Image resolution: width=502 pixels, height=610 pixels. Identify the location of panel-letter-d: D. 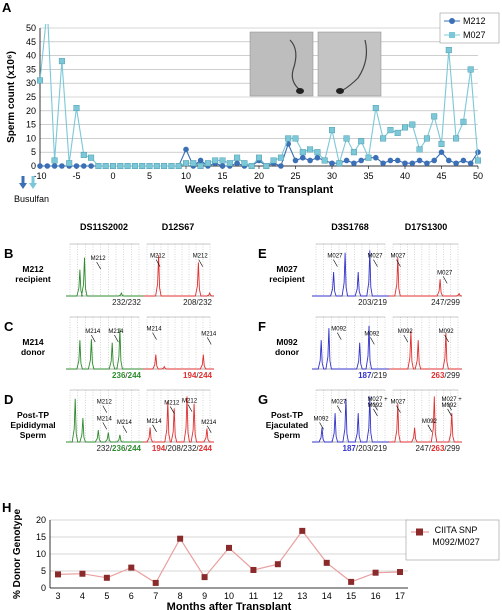
(8, 399).